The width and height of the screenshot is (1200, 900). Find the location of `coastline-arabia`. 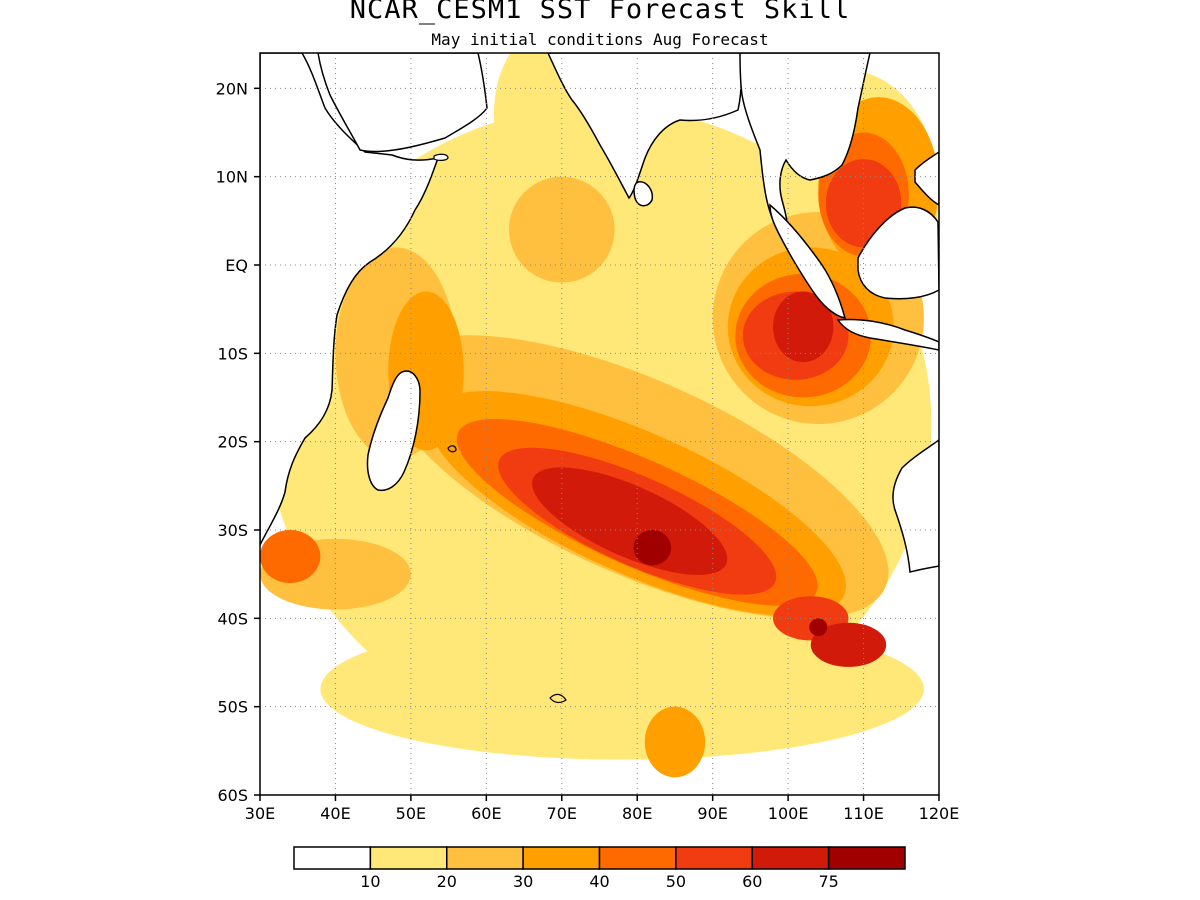

coastline-arabia is located at coordinates (402, 103).